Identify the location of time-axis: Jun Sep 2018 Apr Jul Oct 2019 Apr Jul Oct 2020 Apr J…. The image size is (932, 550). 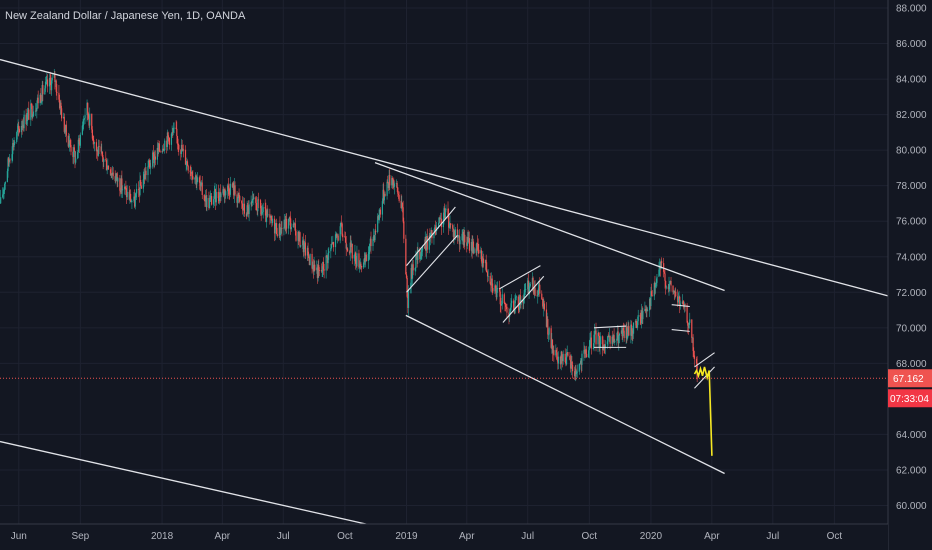
(427, 536).